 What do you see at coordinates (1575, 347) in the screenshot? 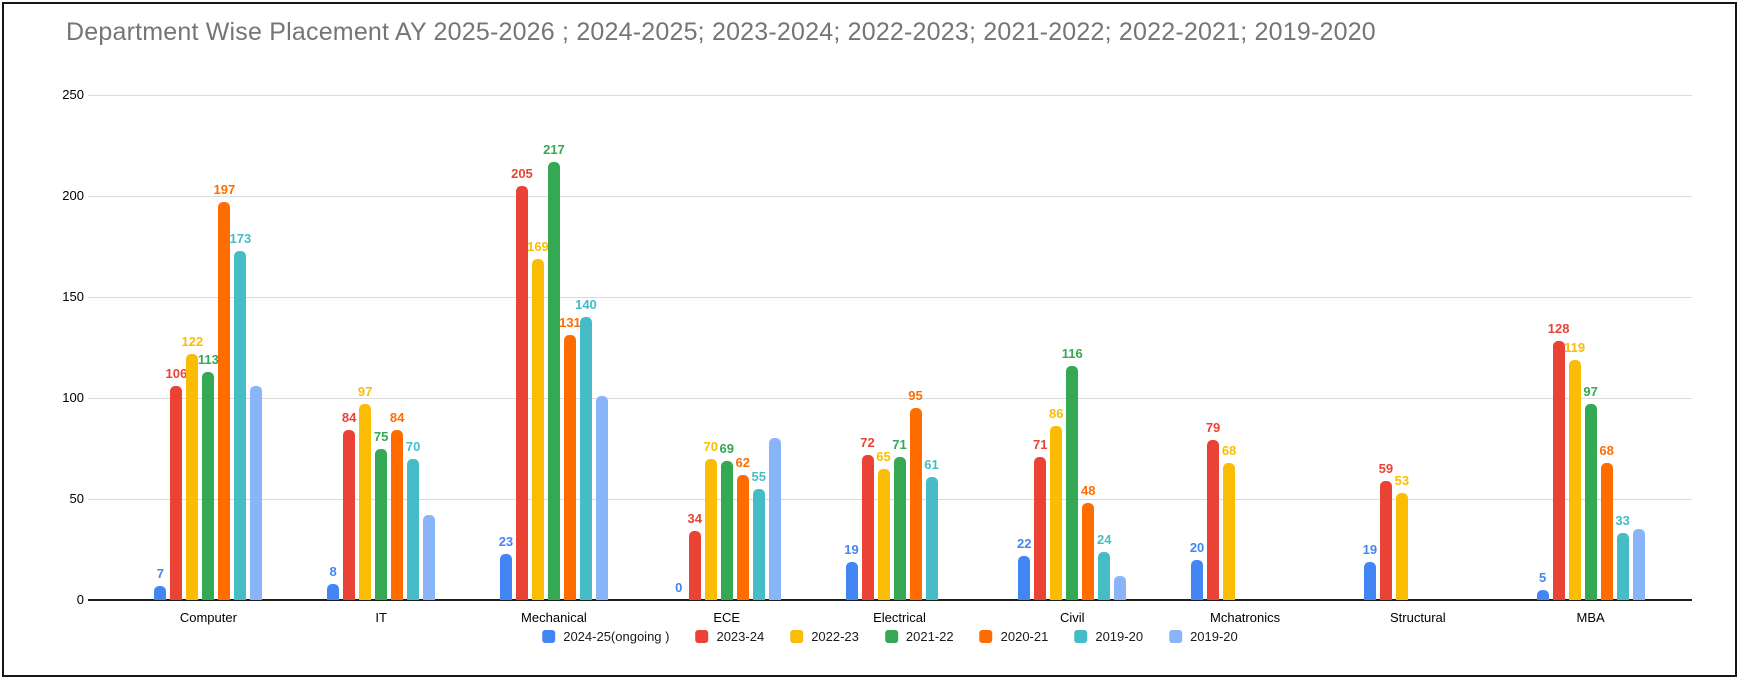
I see `bar-value-label: 119` at bounding box center [1575, 347].